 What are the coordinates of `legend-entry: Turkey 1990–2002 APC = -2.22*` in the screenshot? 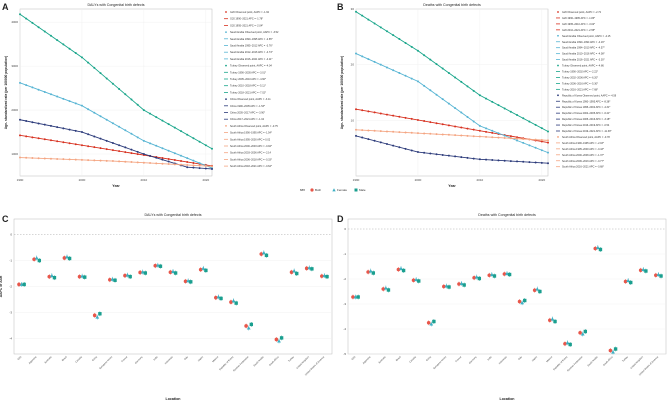 It's located at (580, 72).